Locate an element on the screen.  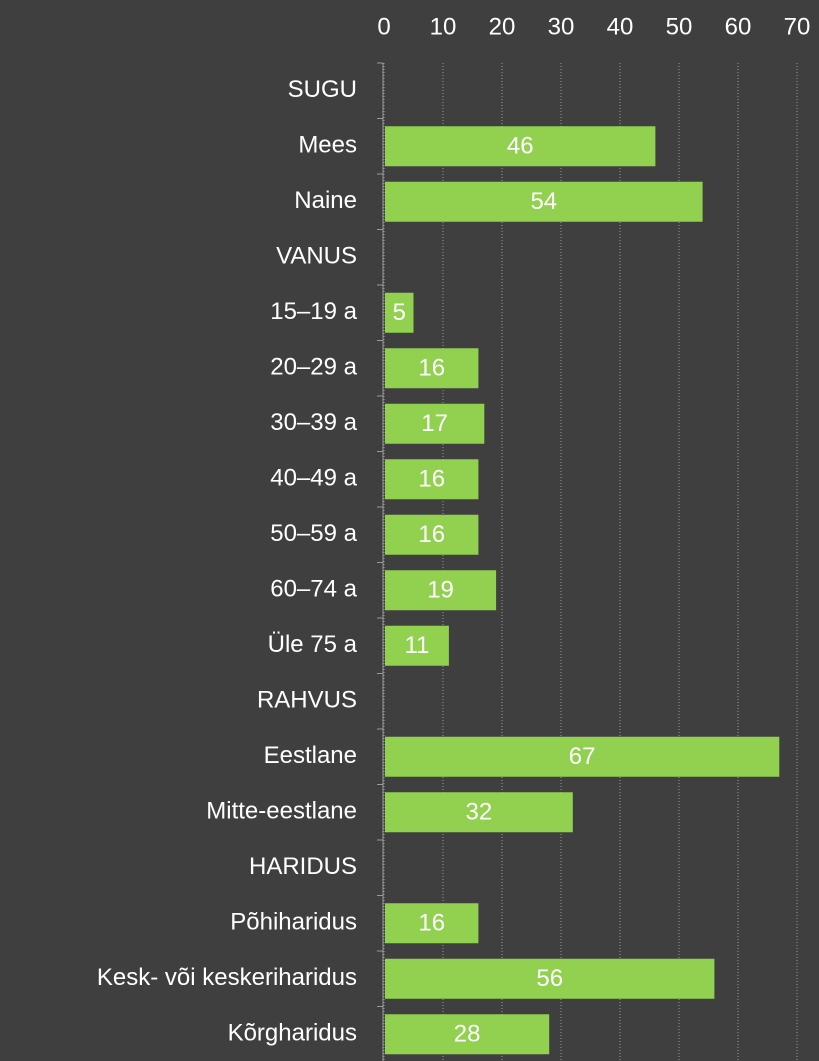
data-label: 67 is located at coordinates (582, 756).